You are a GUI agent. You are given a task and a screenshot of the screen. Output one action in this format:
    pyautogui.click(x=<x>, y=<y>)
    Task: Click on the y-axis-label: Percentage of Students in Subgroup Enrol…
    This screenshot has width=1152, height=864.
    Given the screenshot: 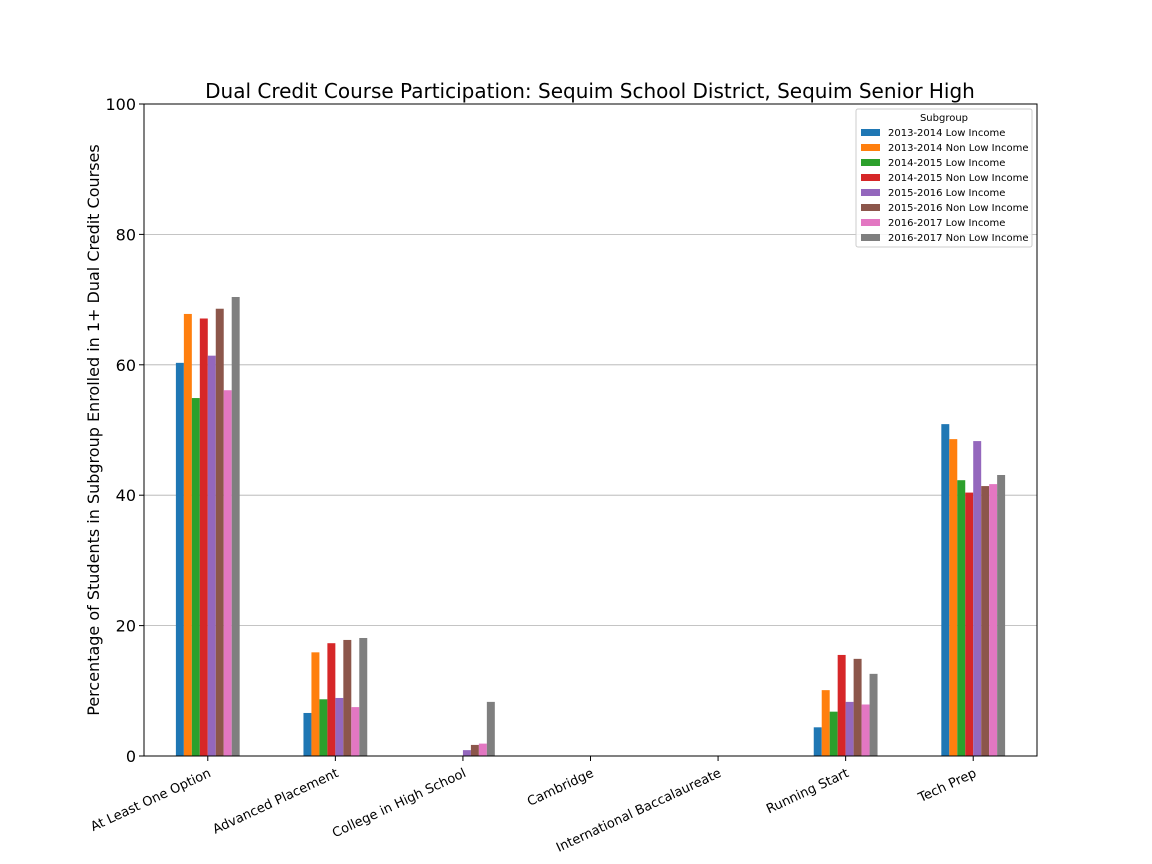 What is the action you would take?
    pyautogui.click(x=93, y=429)
    